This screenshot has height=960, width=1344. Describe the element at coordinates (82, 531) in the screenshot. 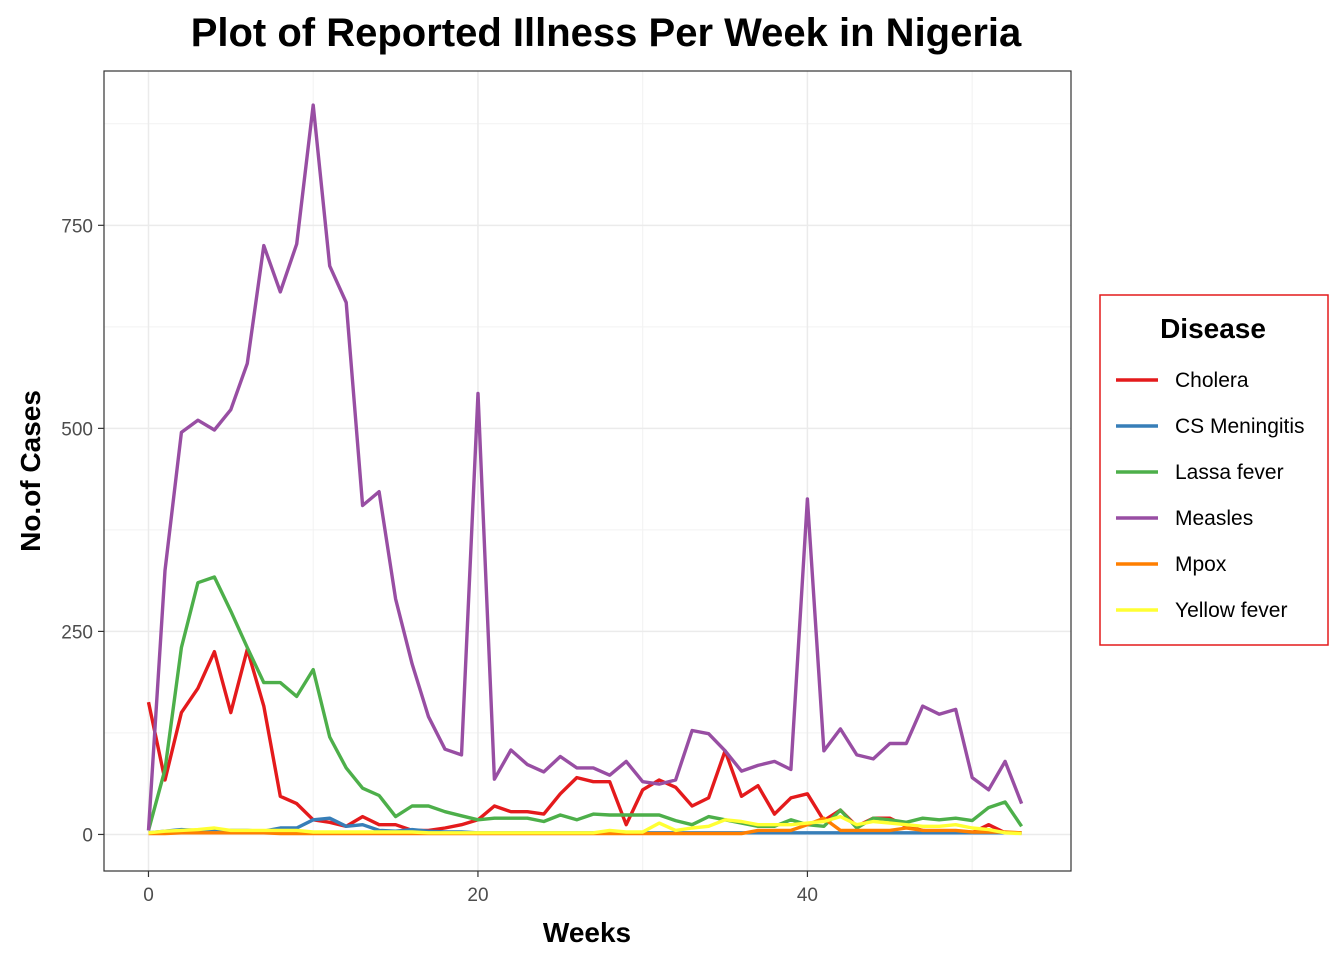

I see `y-axis: 0 250 500 750` at that location.